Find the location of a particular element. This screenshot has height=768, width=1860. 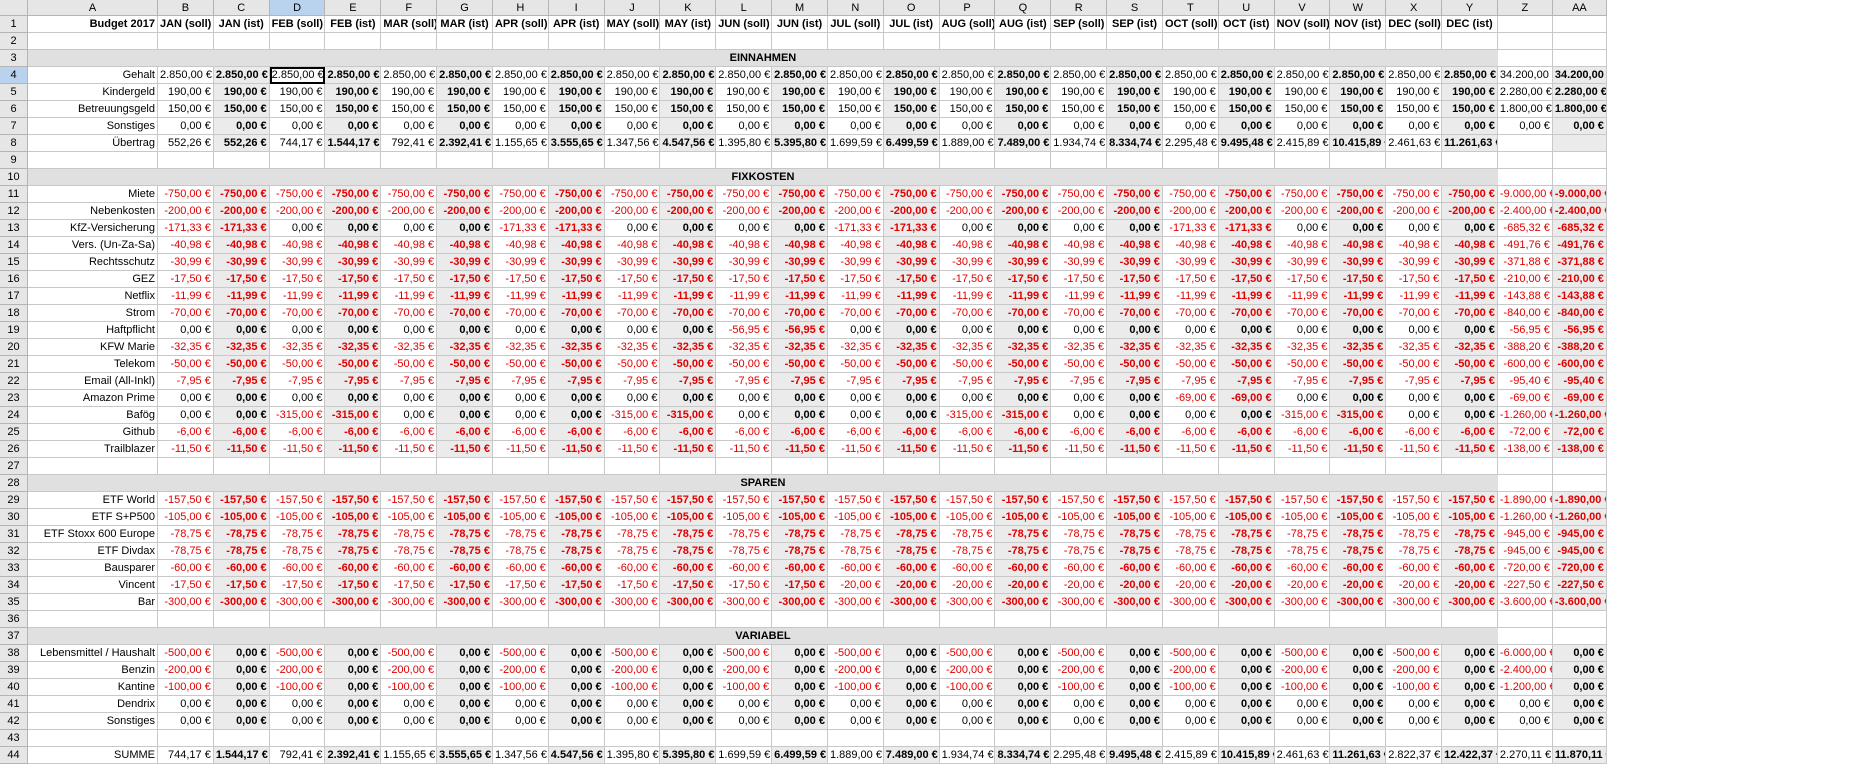

row-header-19: 19 is located at coordinates (14, 330).